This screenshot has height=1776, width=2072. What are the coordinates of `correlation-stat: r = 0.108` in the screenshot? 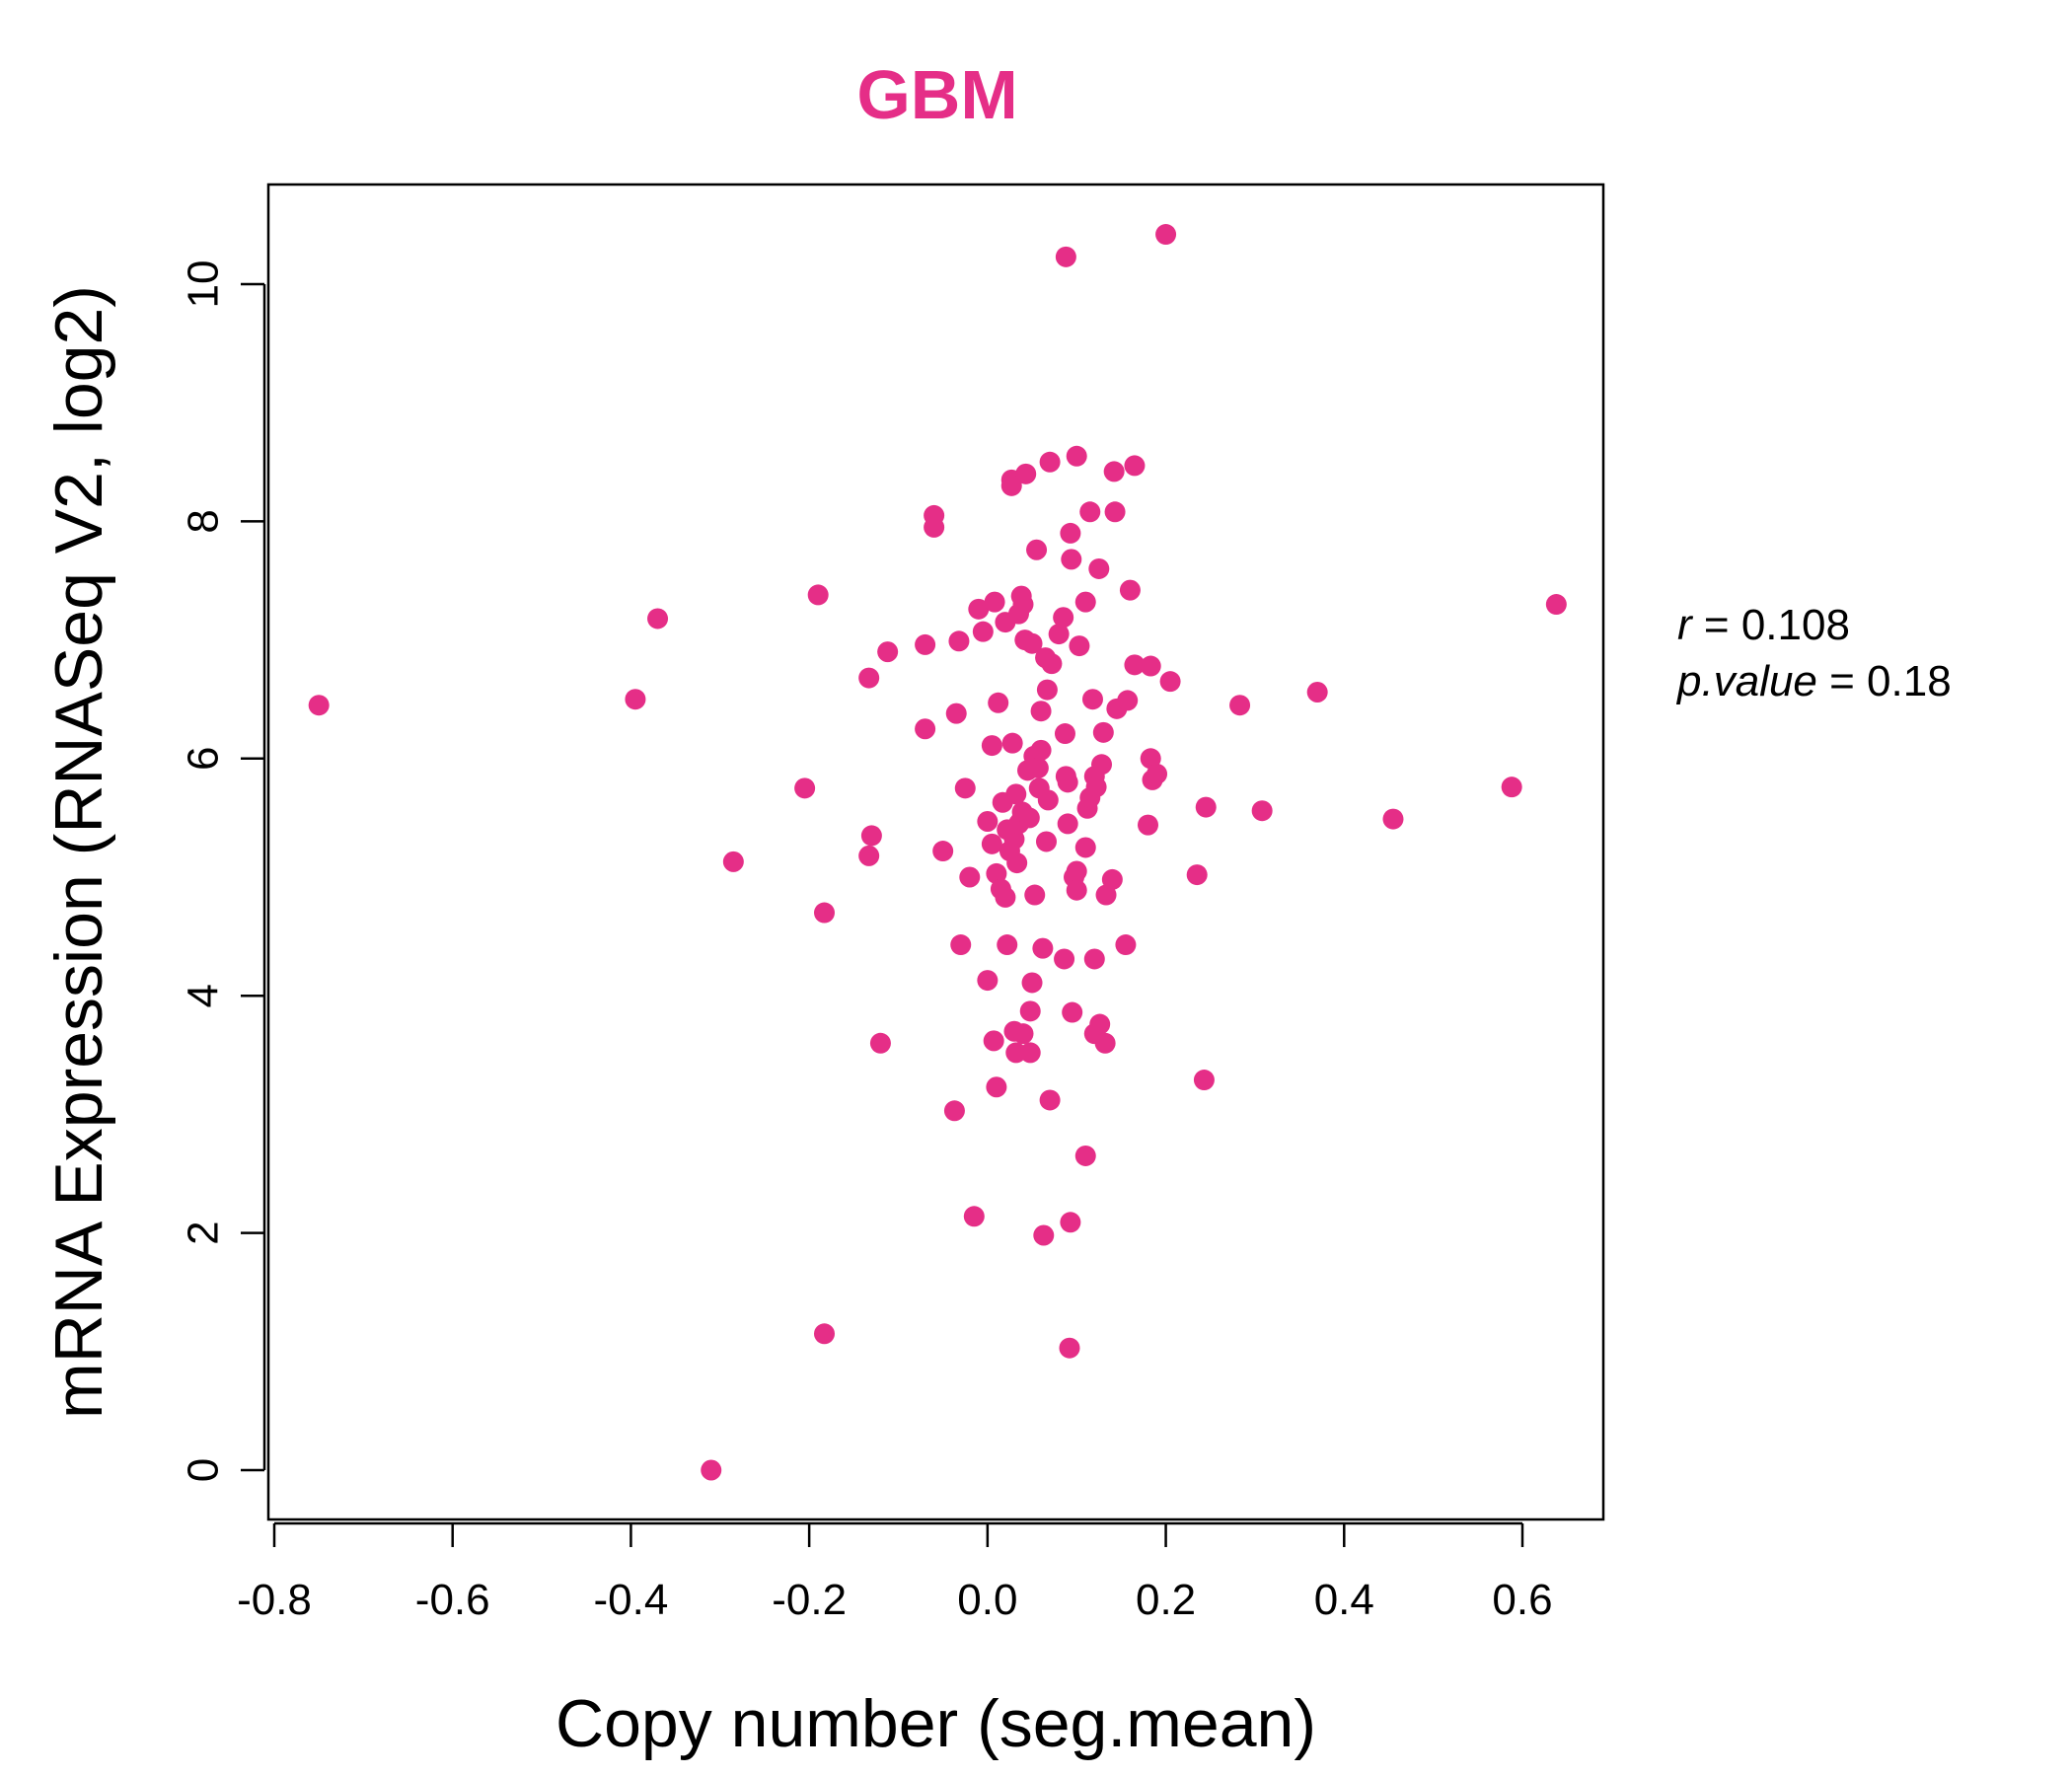 It's located at (1764, 625).